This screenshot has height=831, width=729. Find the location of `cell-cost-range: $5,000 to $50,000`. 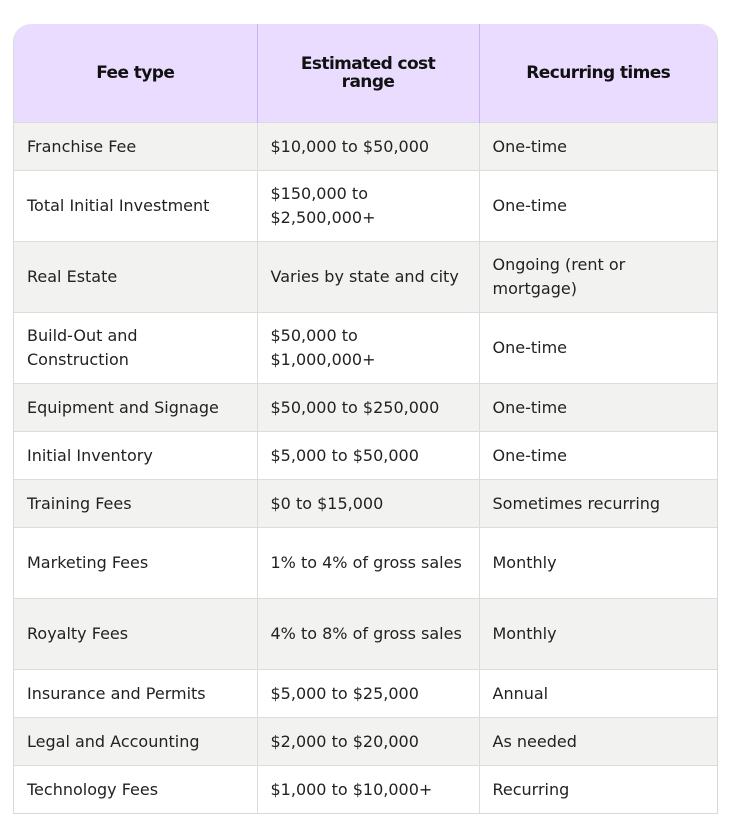

cell-cost-range: $5,000 to $50,000 is located at coordinates (367, 455).